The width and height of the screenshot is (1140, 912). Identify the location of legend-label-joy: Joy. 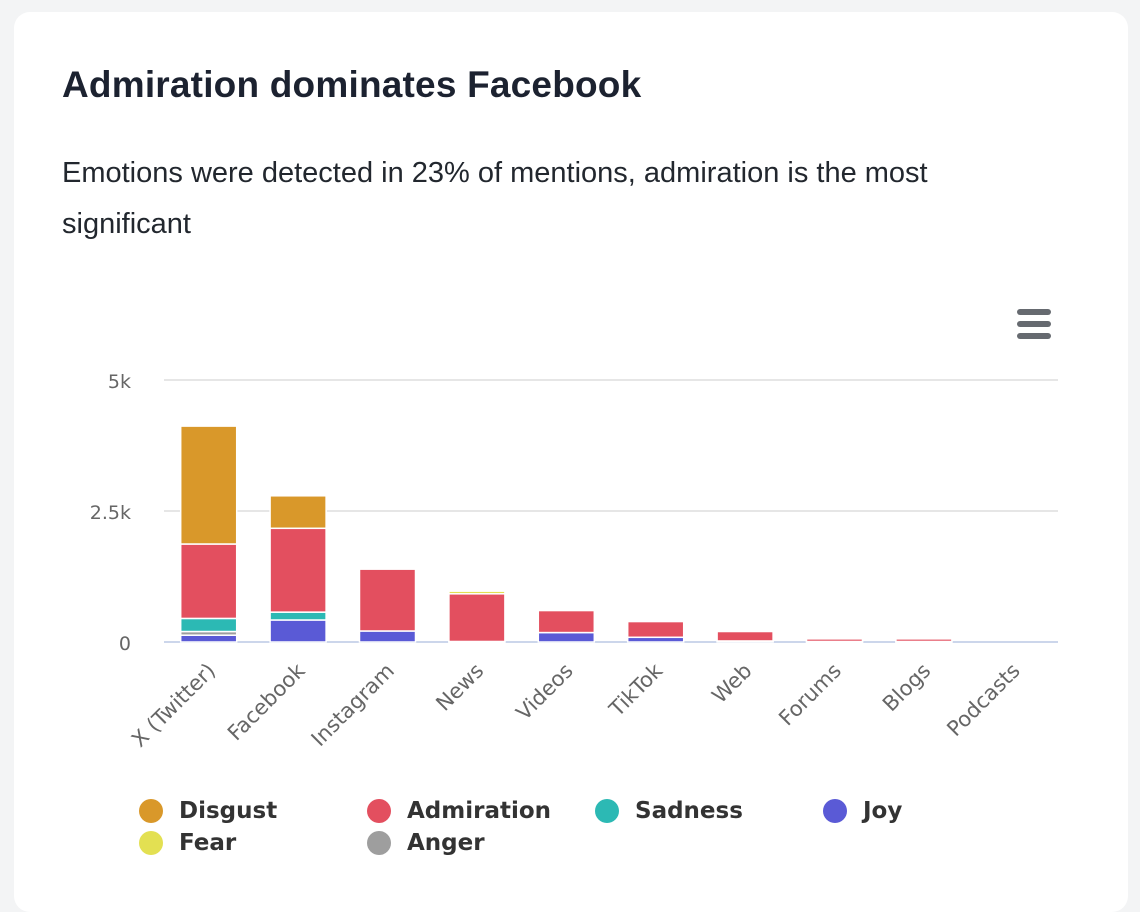
(883, 811).